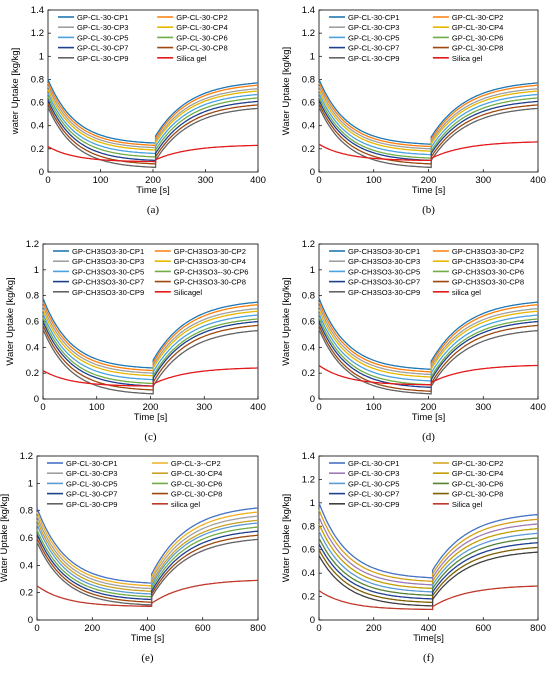 The height and width of the screenshot is (680, 550). I want to click on x-tick-label: 600, so click(203, 628).